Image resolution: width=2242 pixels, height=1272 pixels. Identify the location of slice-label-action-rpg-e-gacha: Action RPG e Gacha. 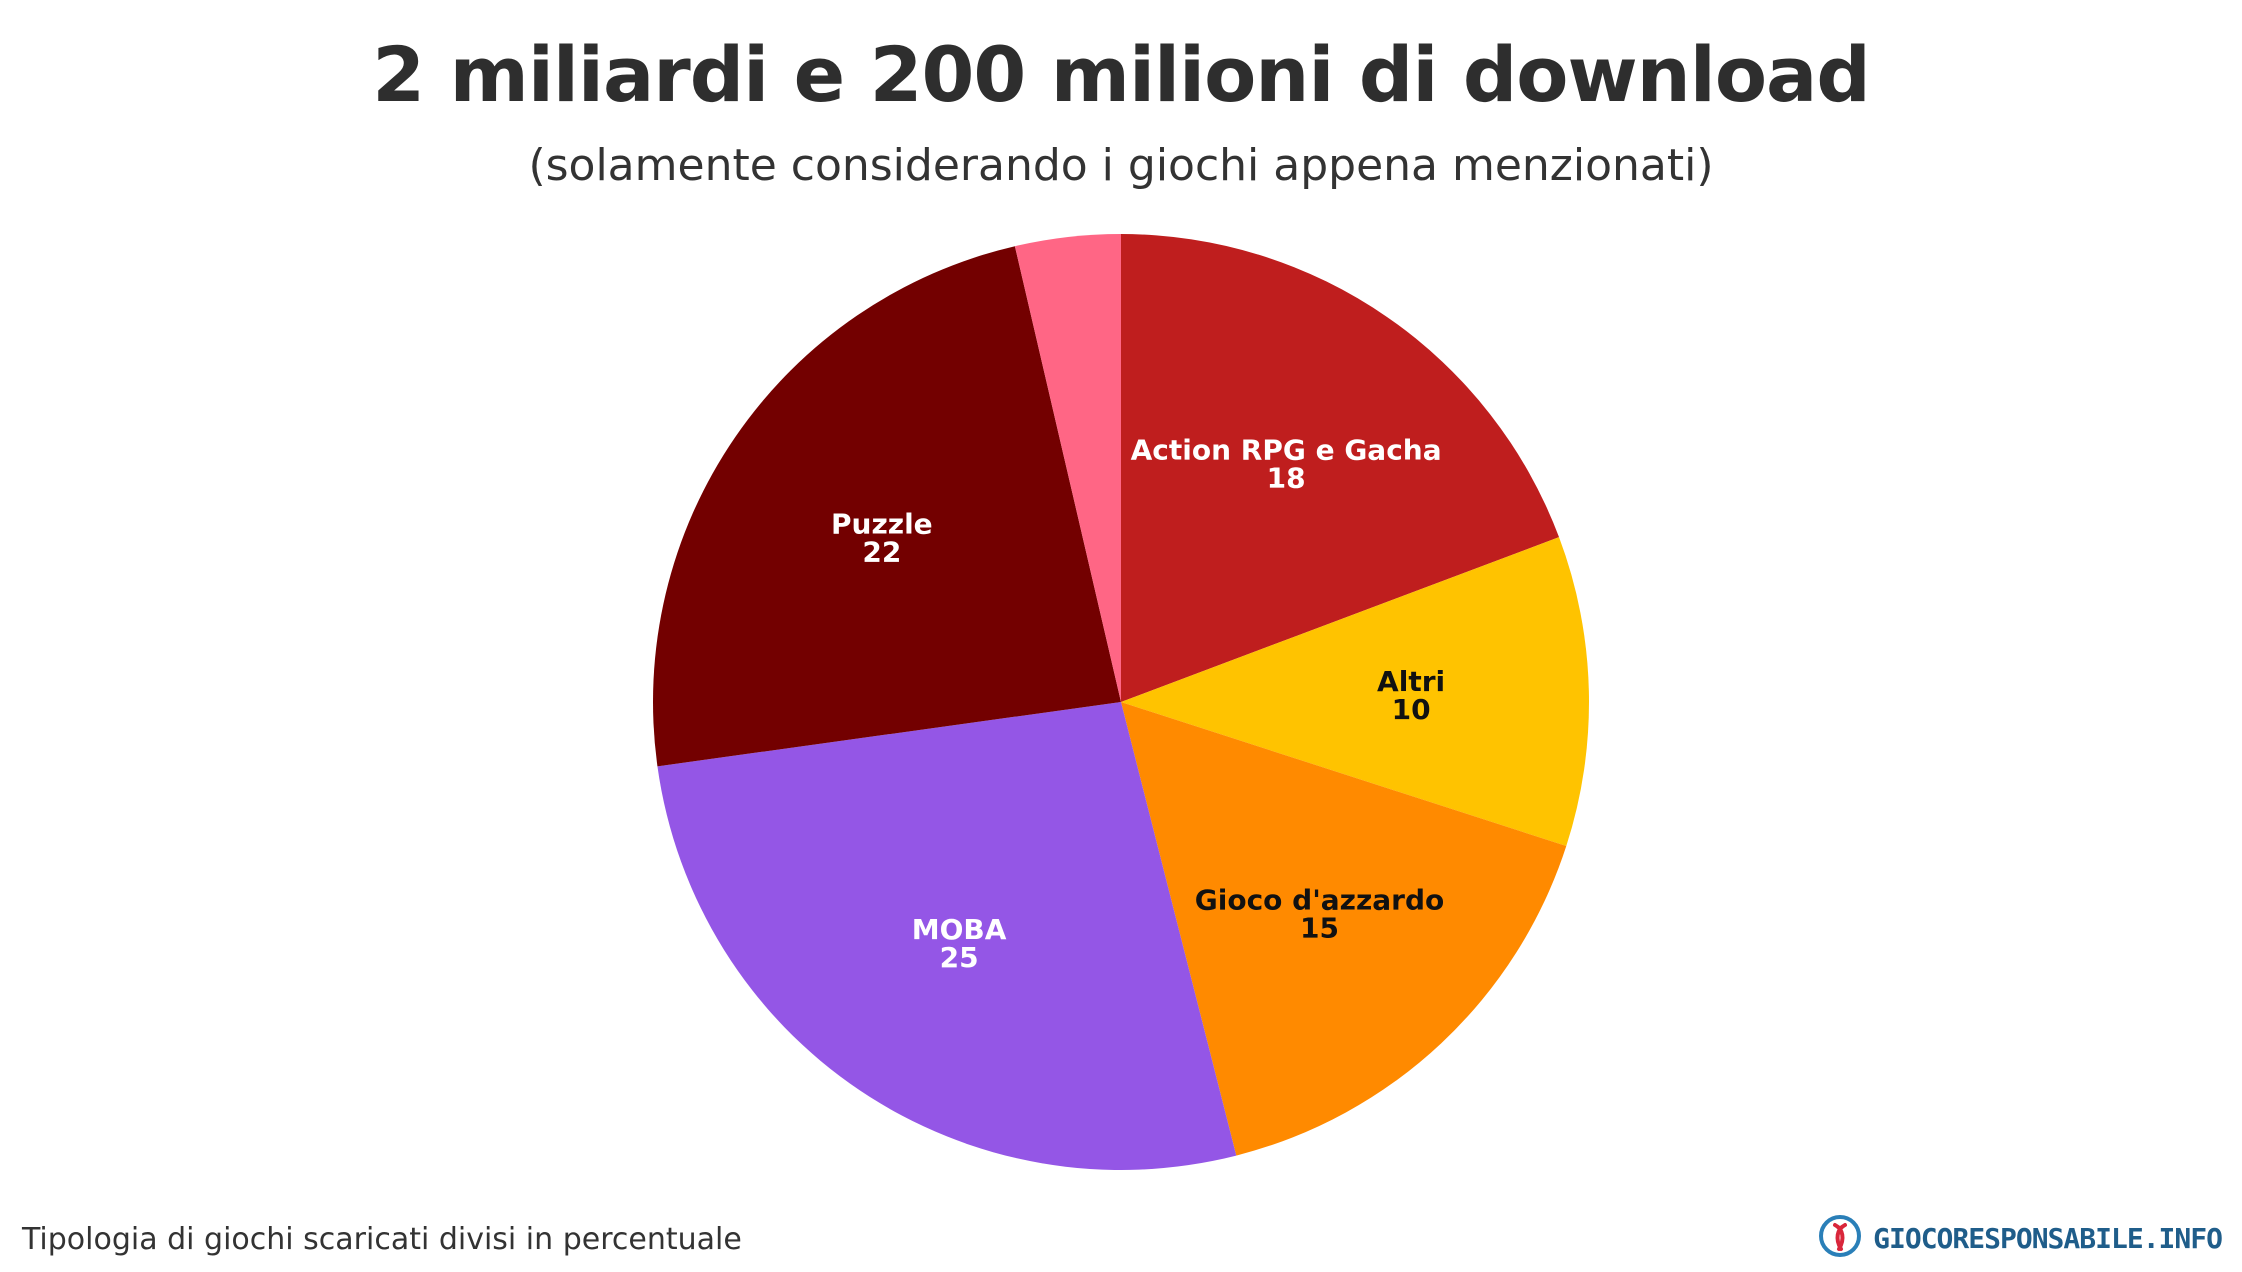
(1286, 449).